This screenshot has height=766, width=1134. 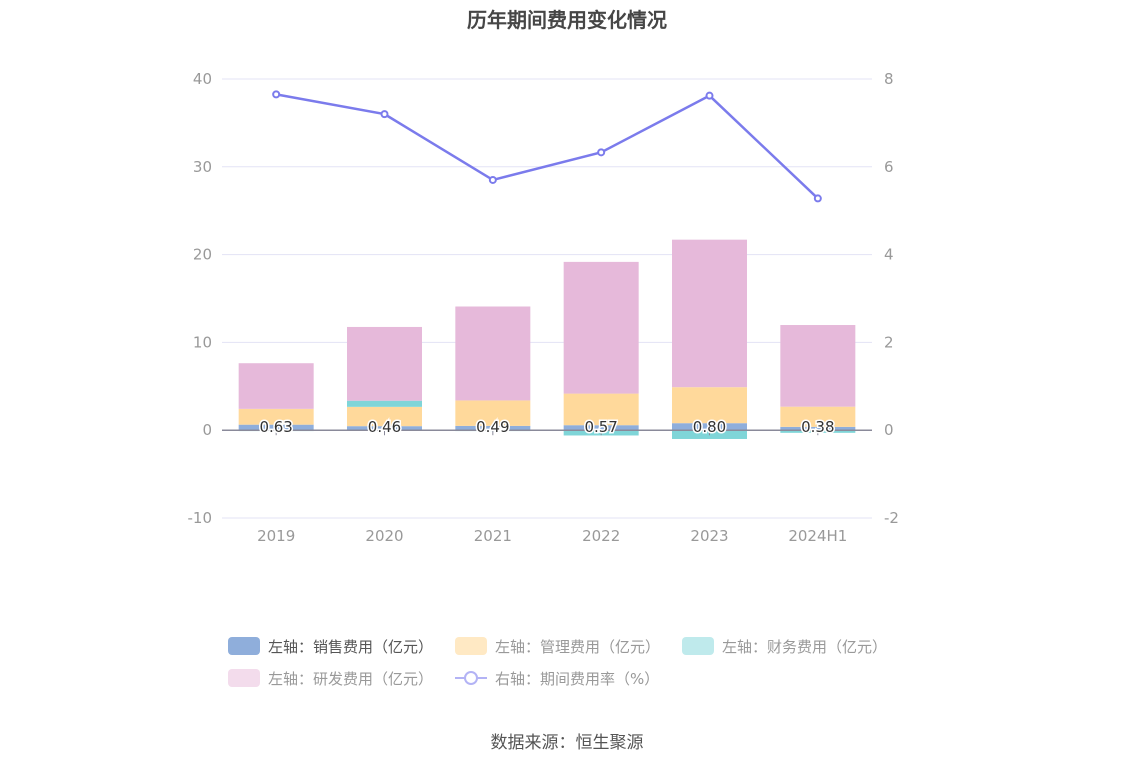 What do you see at coordinates (567, 743) in the screenshot?
I see `data-source: 数据来源：恒生聚源` at bounding box center [567, 743].